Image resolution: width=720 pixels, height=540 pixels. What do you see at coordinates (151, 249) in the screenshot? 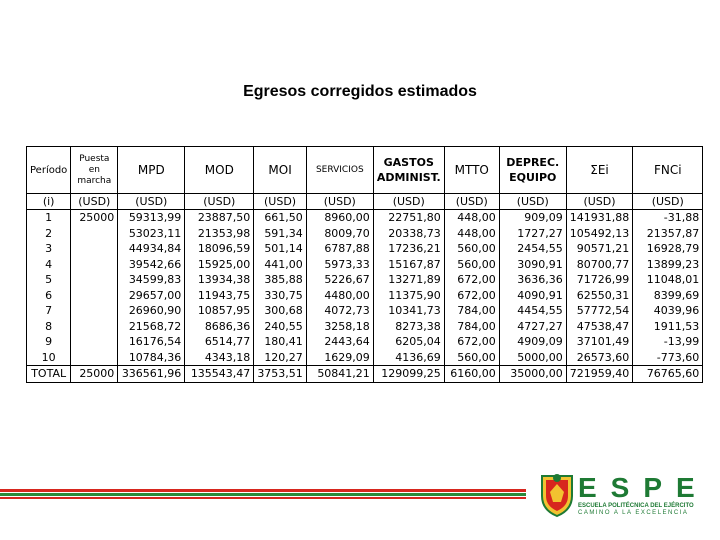
I see `table-cell: 44934,84` at bounding box center [151, 249].